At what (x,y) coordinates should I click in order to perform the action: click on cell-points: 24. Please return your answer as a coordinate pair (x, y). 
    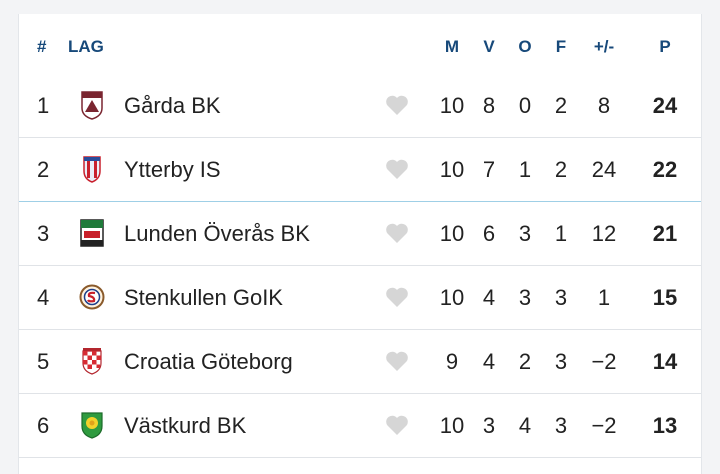
    Looking at the image, I should click on (665, 105).